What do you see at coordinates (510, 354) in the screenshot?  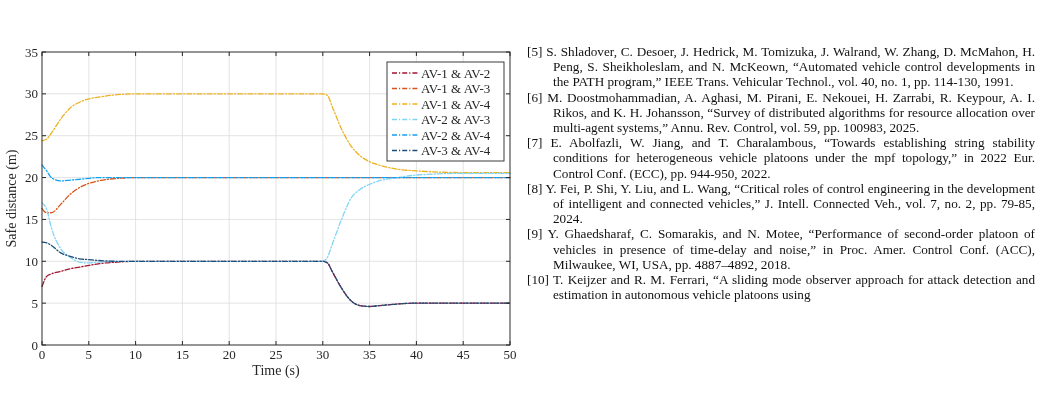 I see `x-tick-label: 50` at bounding box center [510, 354].